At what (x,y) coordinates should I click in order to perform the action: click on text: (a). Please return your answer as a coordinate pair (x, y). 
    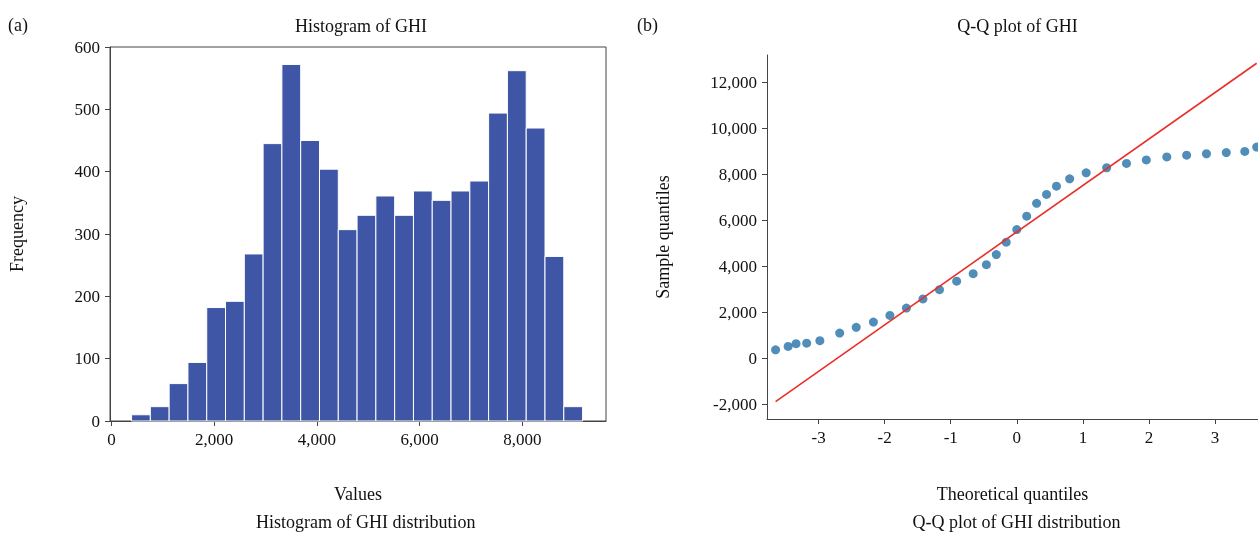
    Looking at the image, I should click on (18, 25).